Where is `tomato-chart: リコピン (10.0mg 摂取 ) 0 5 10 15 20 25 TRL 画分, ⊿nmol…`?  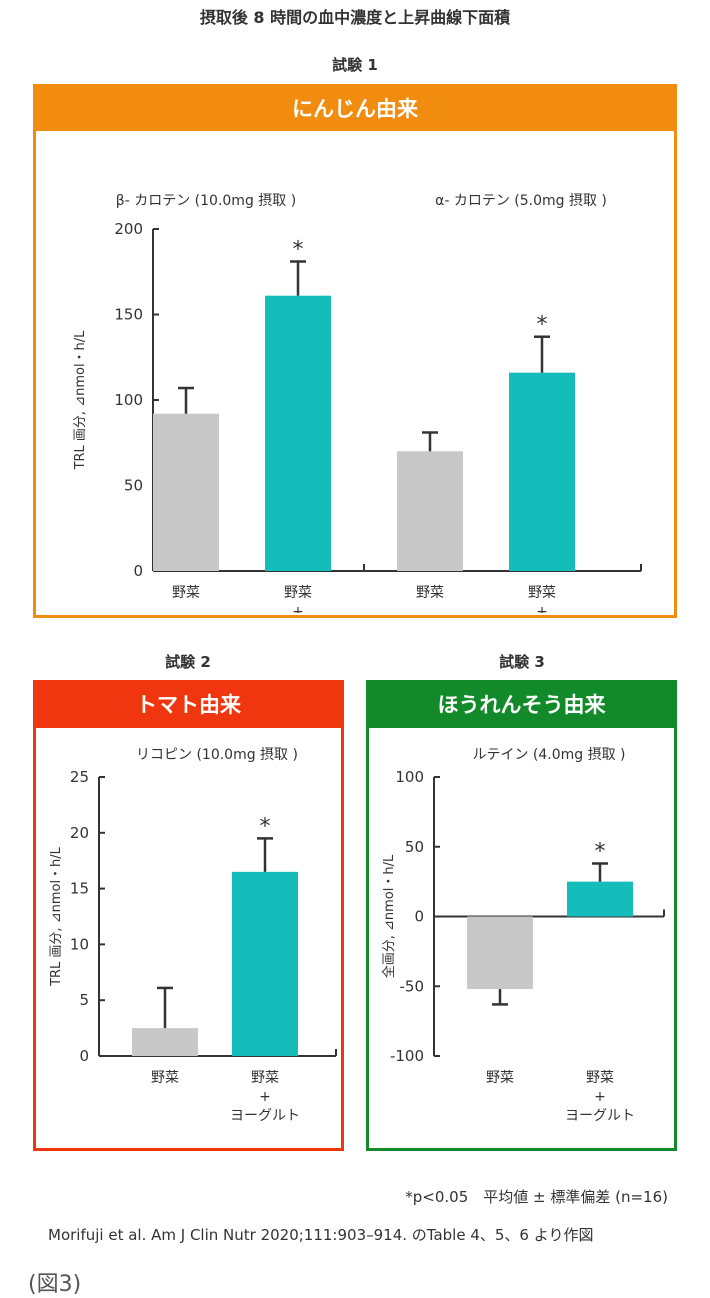 tomato-chart: リコピン (10.0mg 摂取 ) 0 5 10 15 20 25 TRL 画分, ⊿nmol… is located at coordinates (193, 935).